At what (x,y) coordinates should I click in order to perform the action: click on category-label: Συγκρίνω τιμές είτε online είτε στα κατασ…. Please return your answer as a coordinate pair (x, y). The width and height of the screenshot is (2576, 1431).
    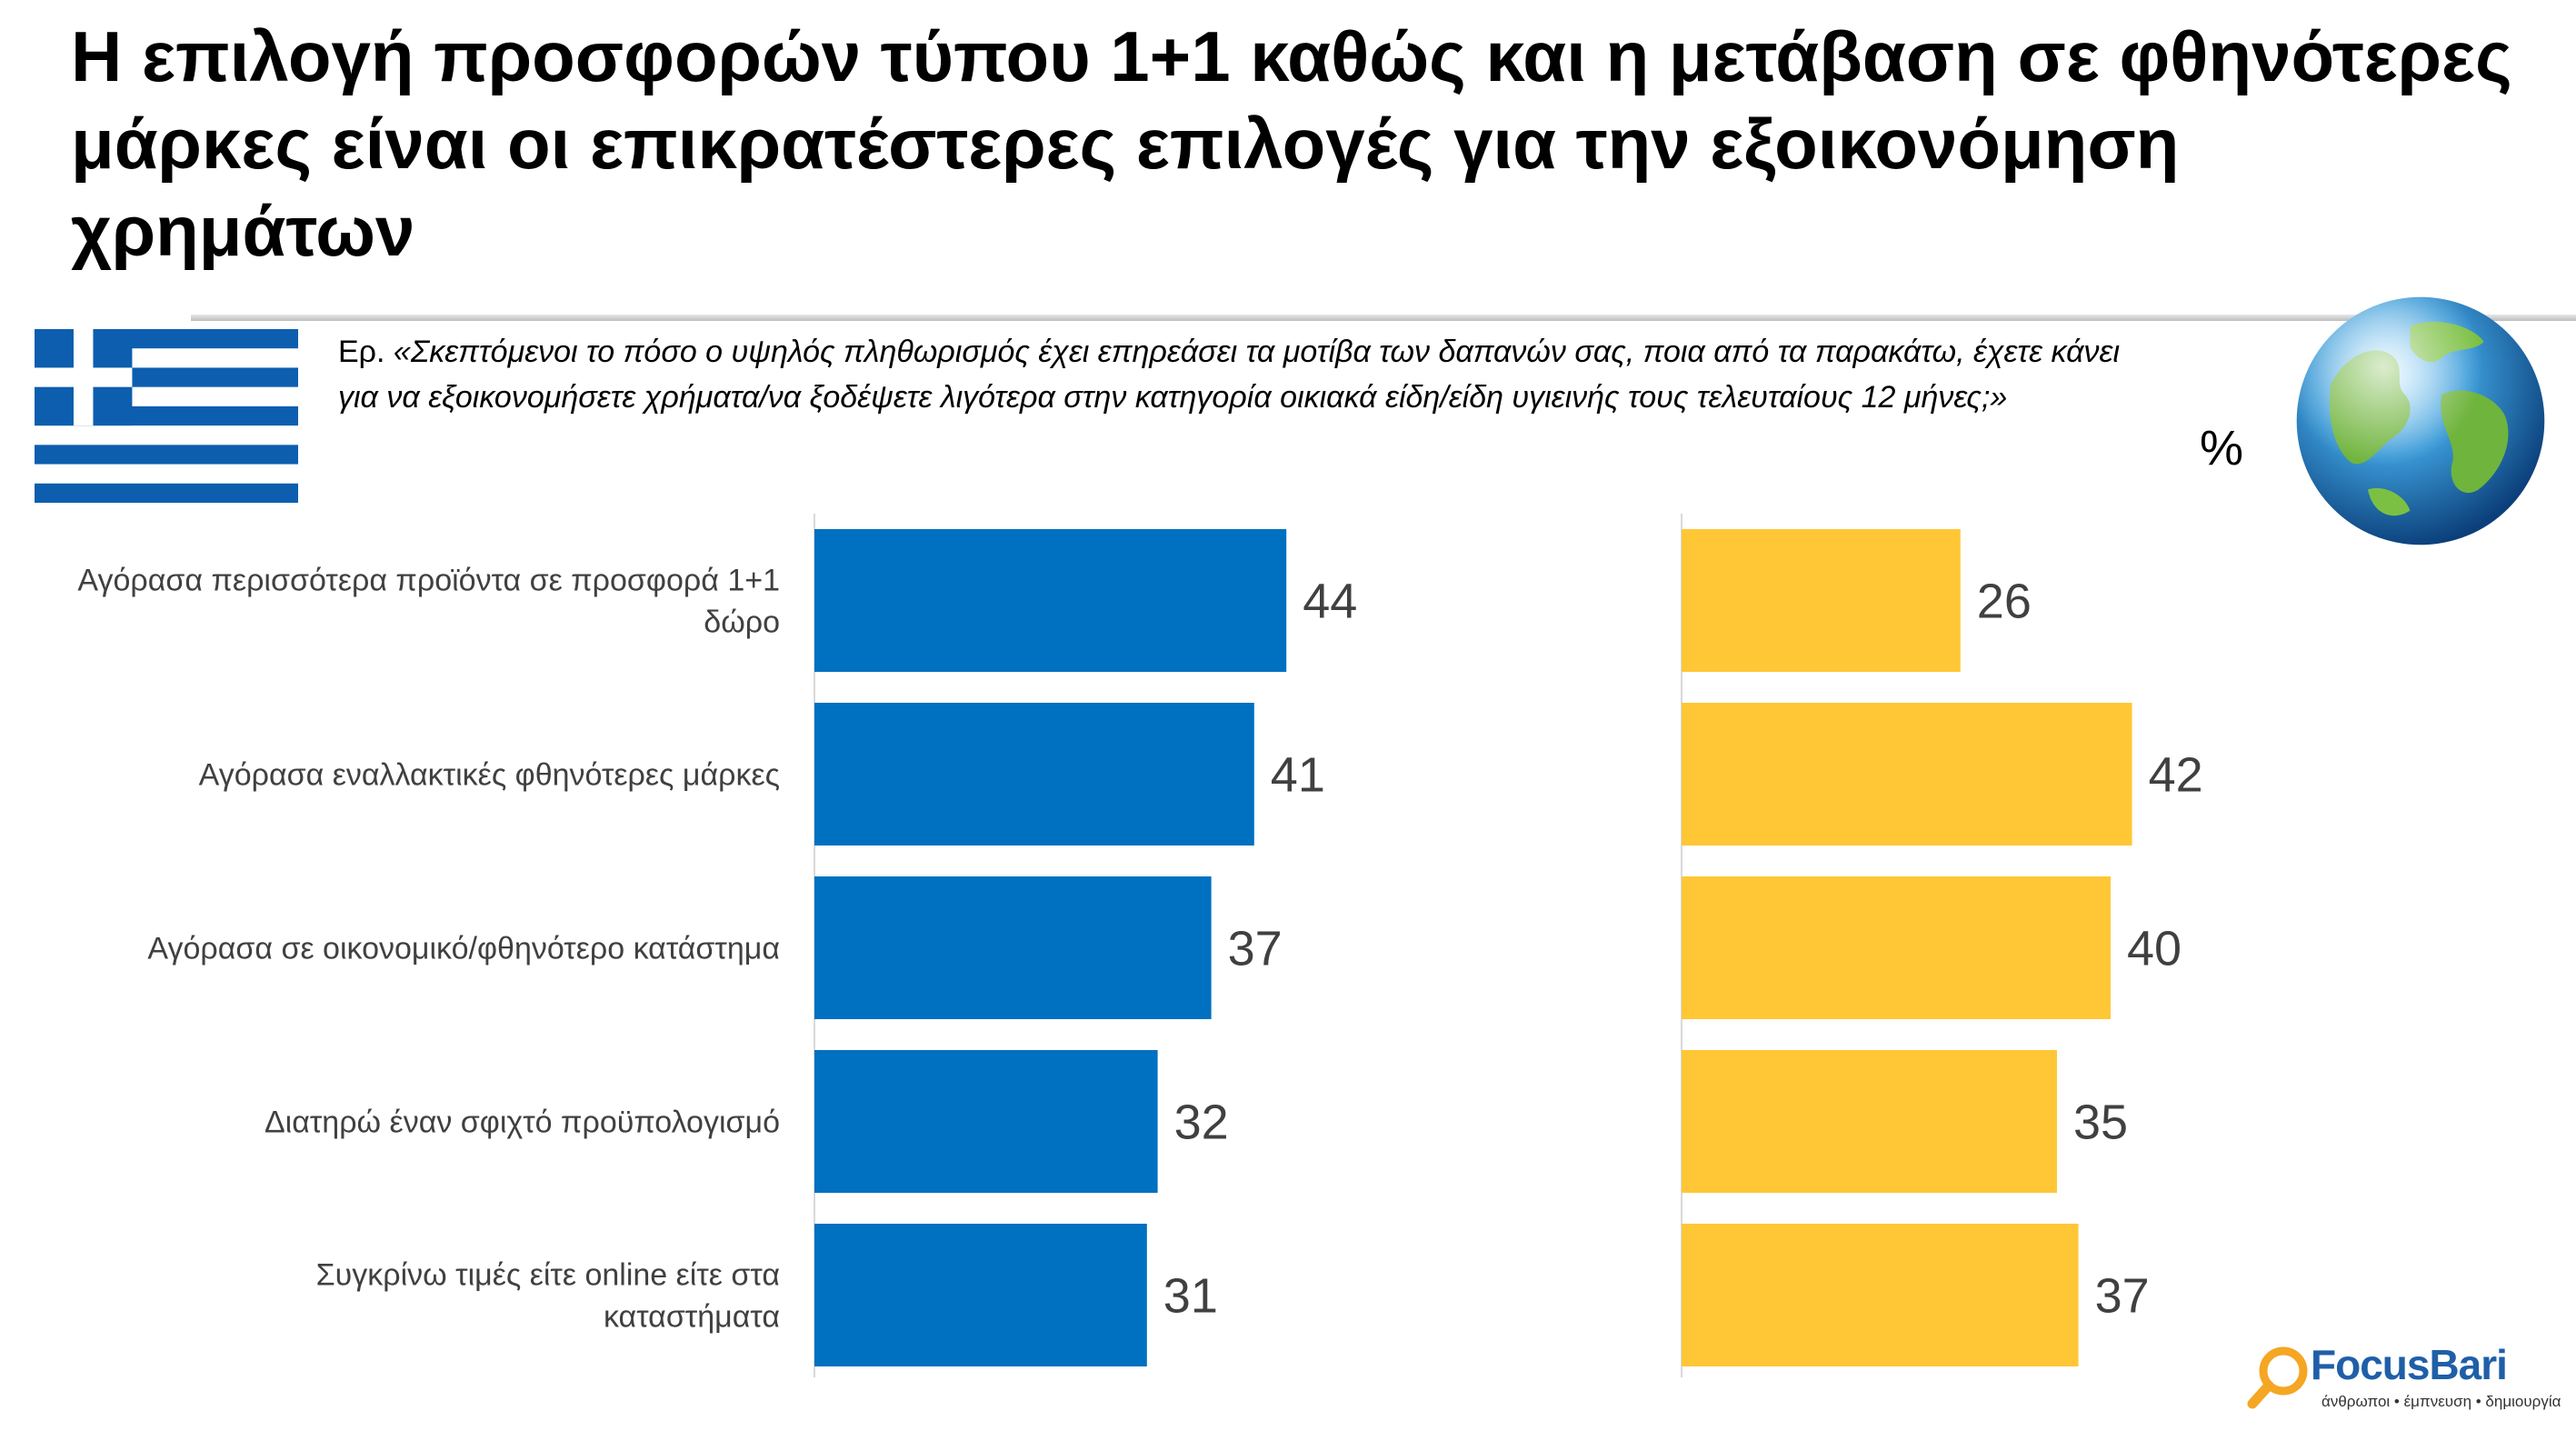
    Looking at the image, I should click on (548, 1296).